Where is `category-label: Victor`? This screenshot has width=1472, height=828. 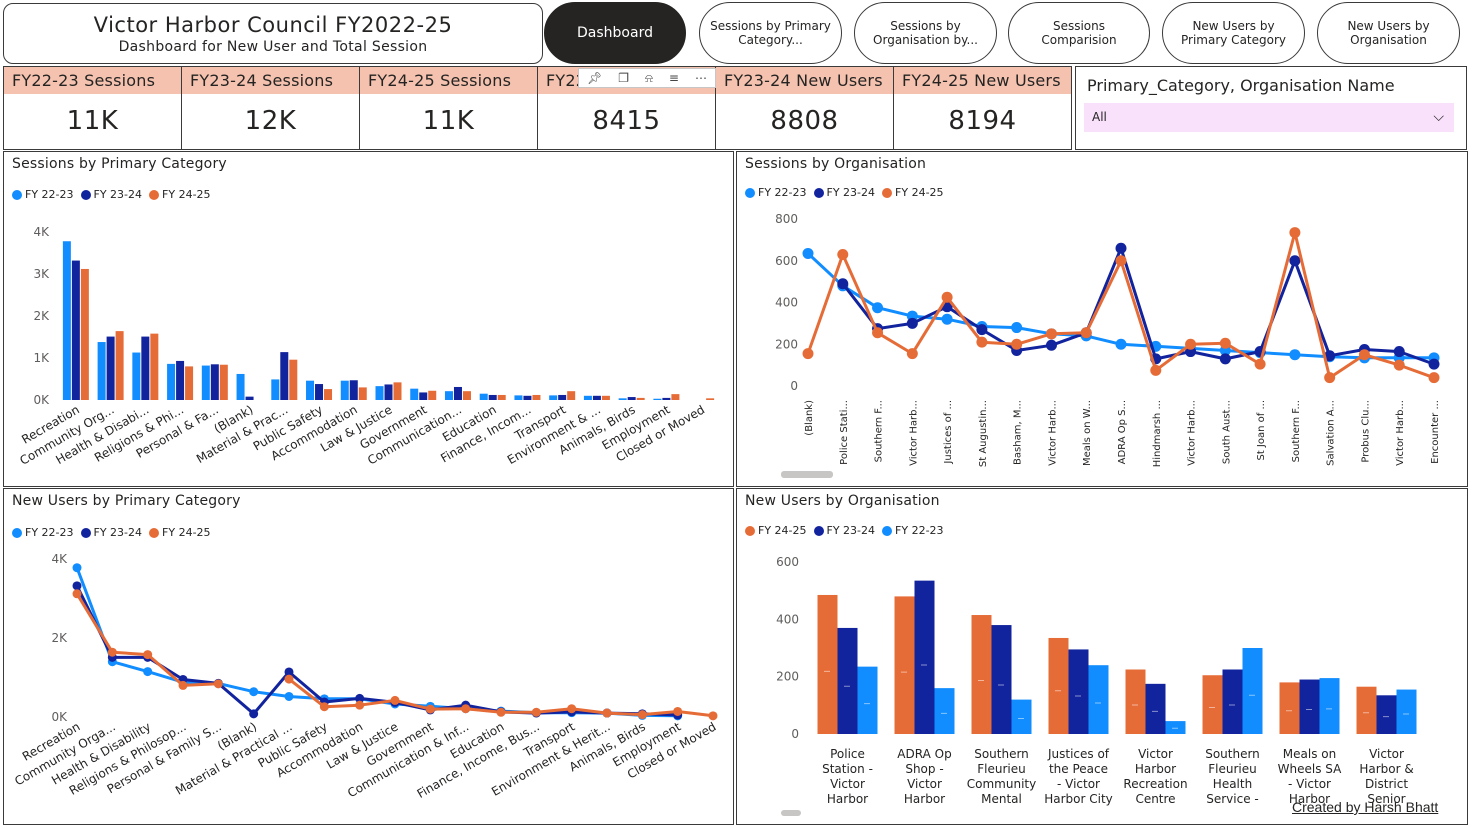
category-label: Victor is located at coordinates (924, 784).